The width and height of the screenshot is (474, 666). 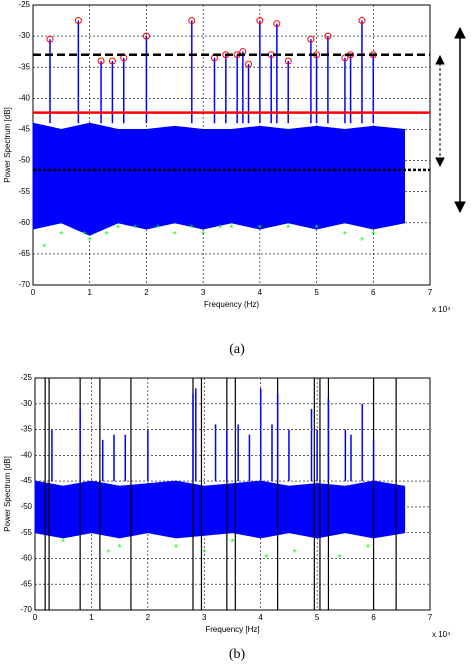 I want to click on x-axis-label: Frequency (Hz), so click(x=231, y=304).